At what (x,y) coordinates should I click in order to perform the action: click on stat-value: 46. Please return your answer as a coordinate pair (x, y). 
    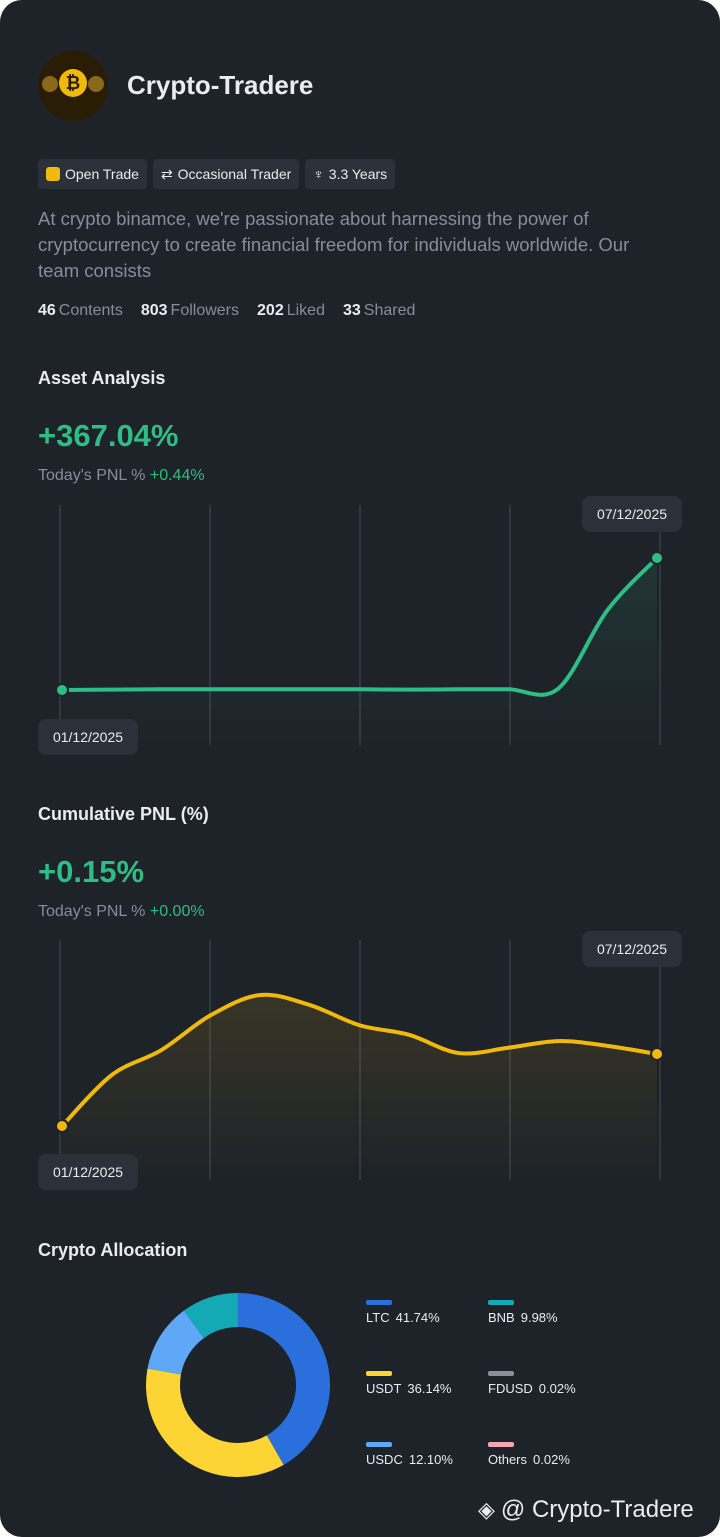
    Looking at the image, I should click on (47, 310).